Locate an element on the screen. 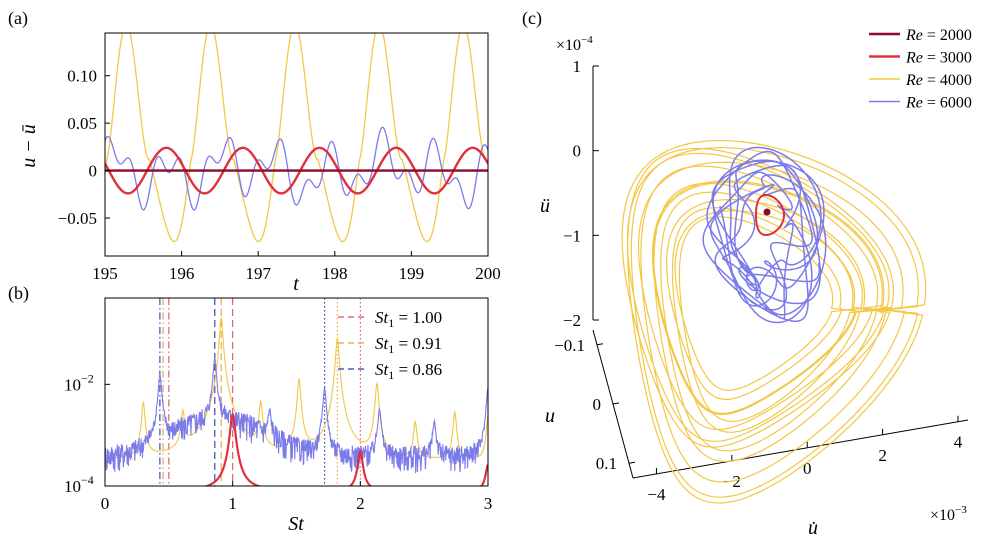  panel-b-legend-entry: St1 = 1.00 is located at coordinates (408, 319).